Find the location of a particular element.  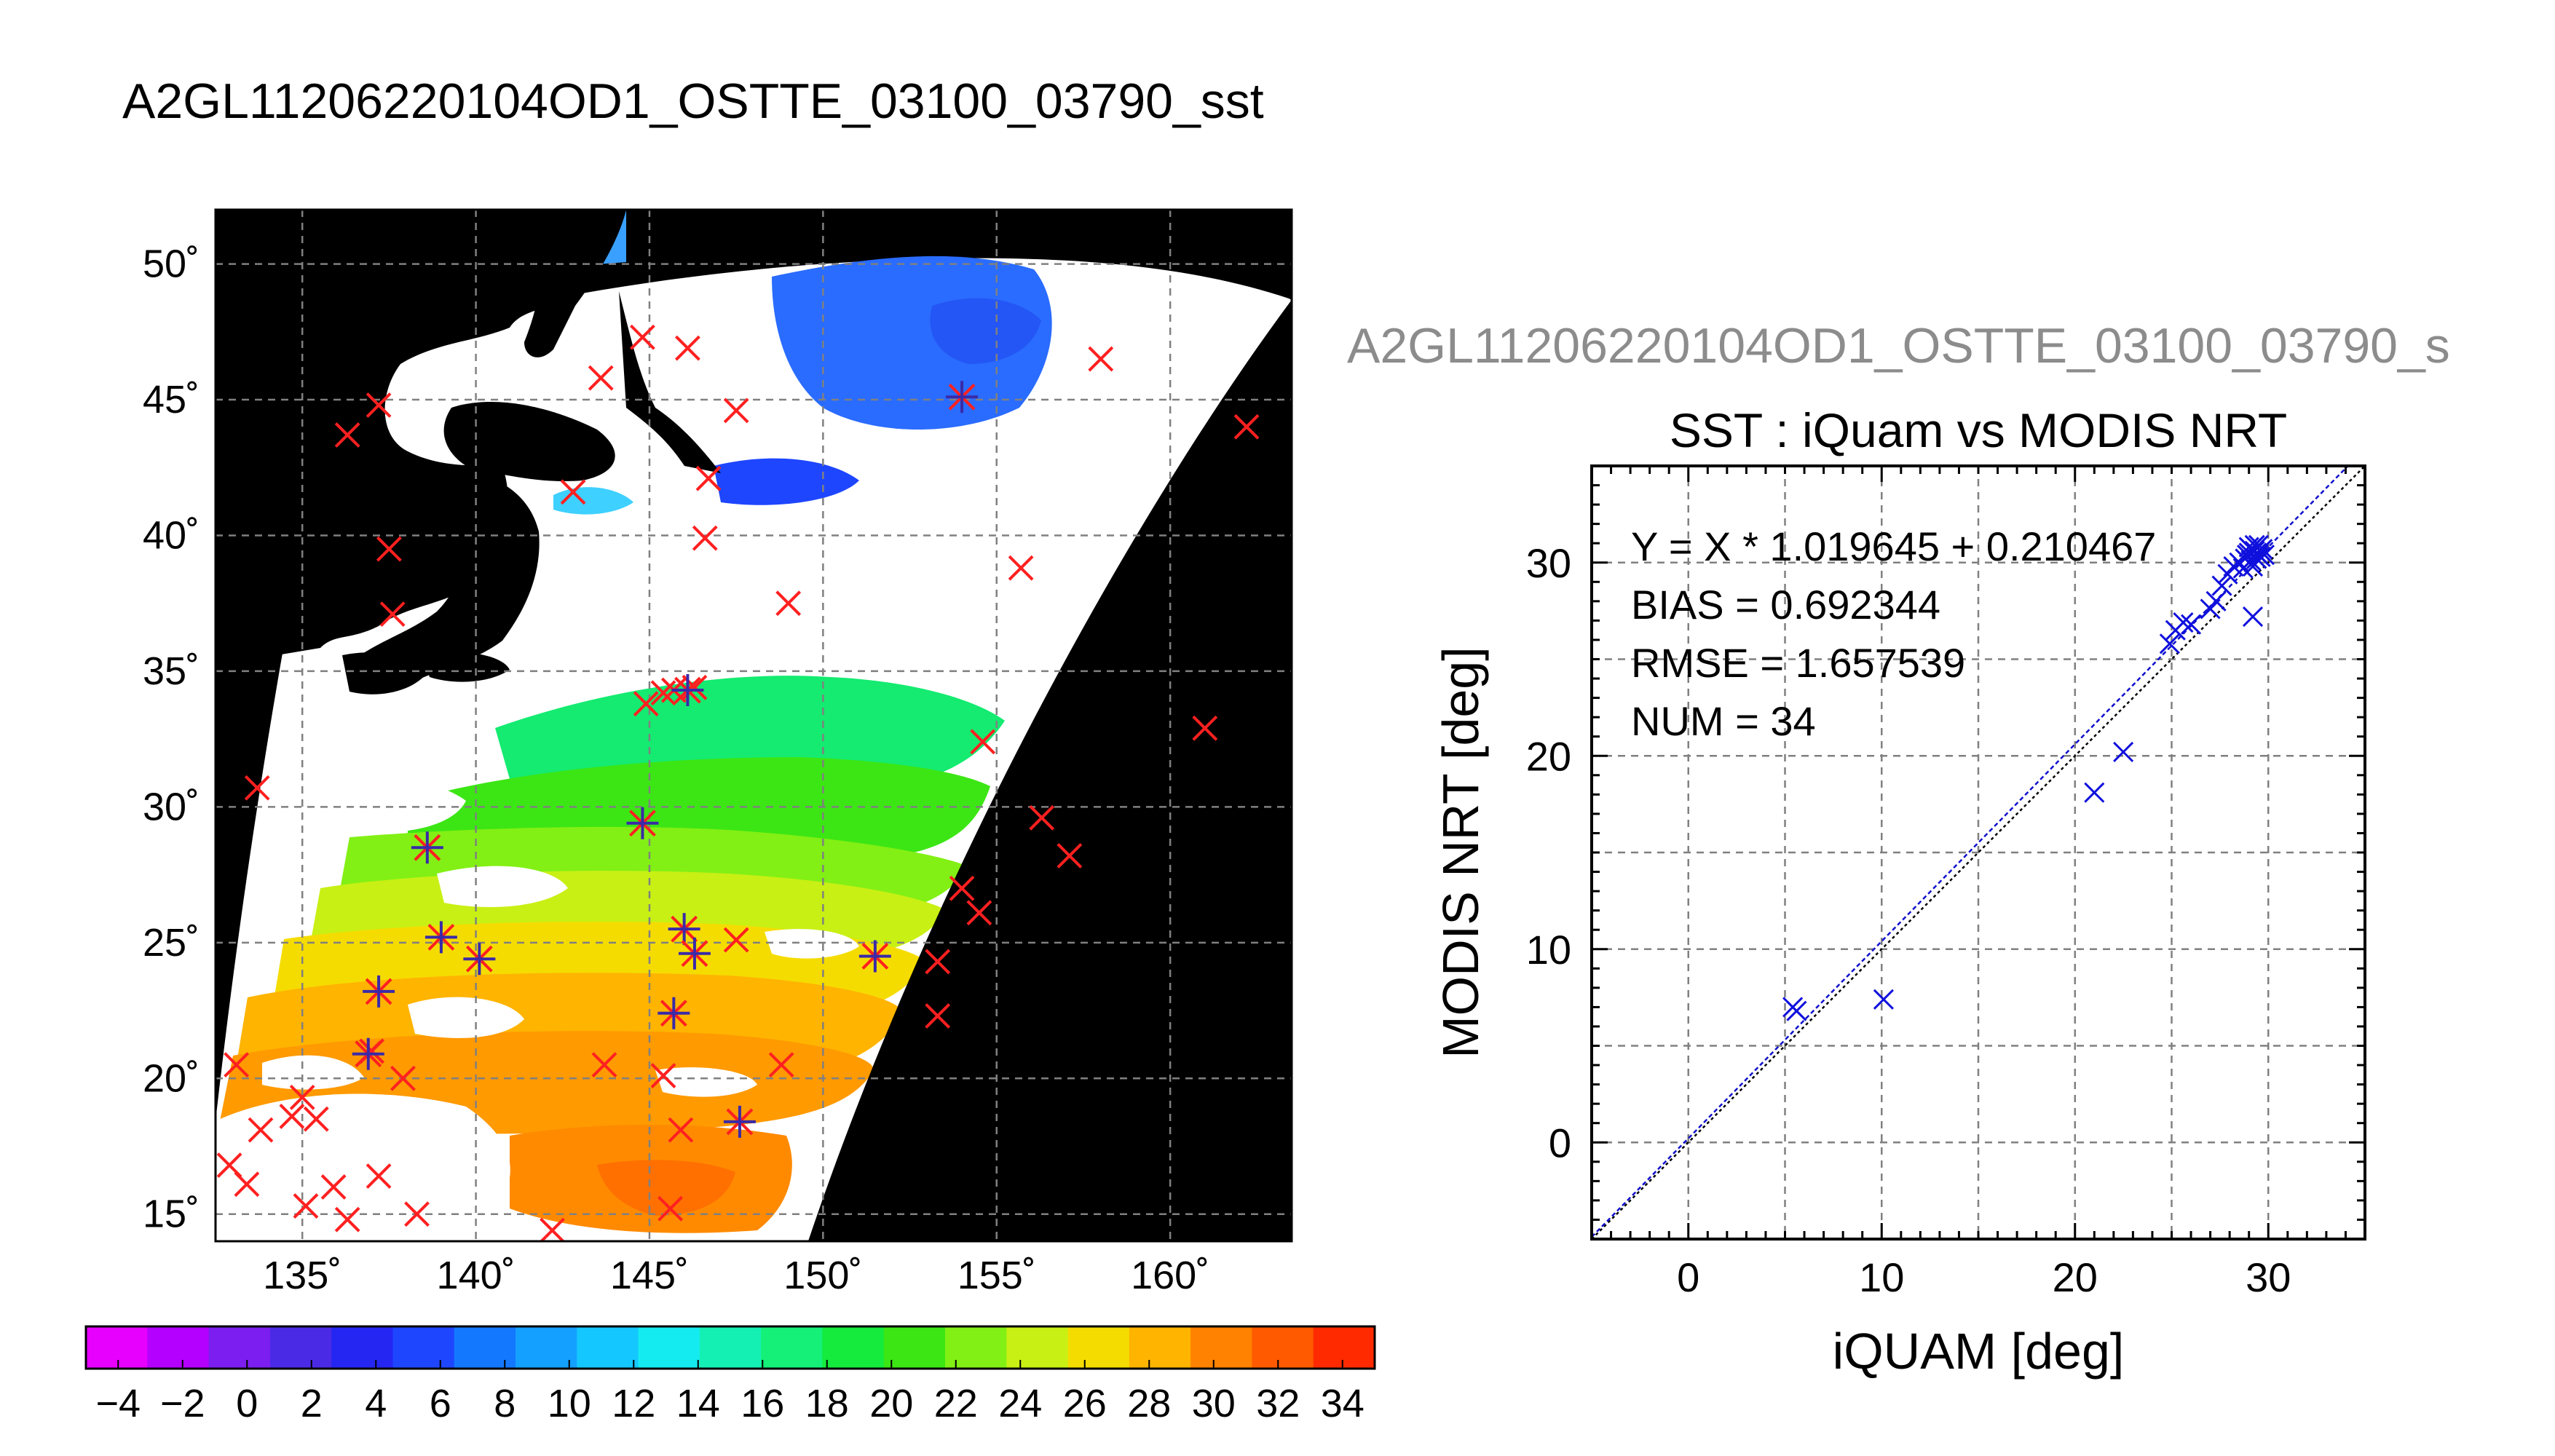

colorbar-tick-label: 4 is located at coordinates (376, 1403).